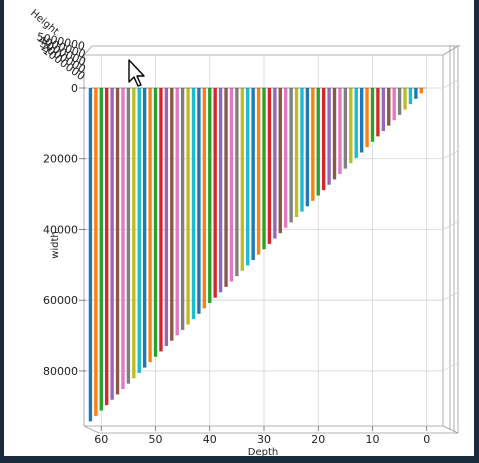 The width and height of the screenshot is (479, 463). Describe the element at coordinates (60, 300) in the screenshot. I see `y-tick-label: 60000` at that location.